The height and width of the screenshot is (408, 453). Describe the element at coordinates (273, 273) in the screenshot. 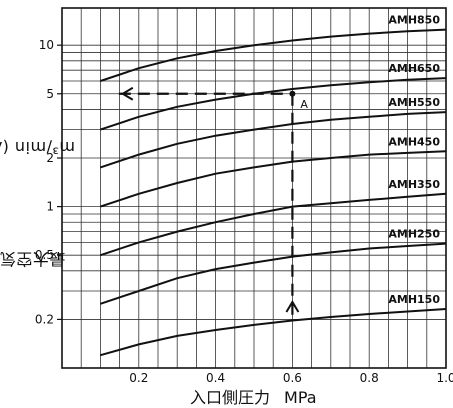

I see `series-line-amh250` at that location.